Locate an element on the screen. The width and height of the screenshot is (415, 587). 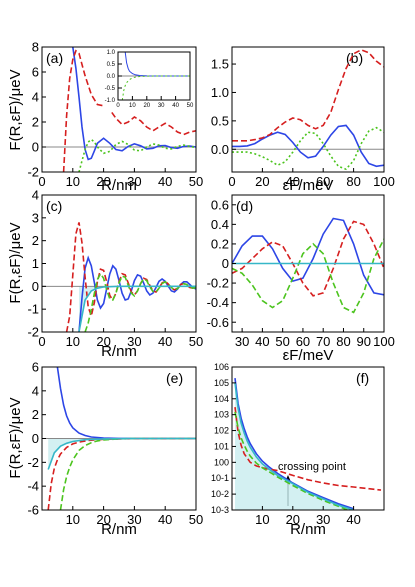
x-tick-label-d: 30 is located at coordinates (242, 341).